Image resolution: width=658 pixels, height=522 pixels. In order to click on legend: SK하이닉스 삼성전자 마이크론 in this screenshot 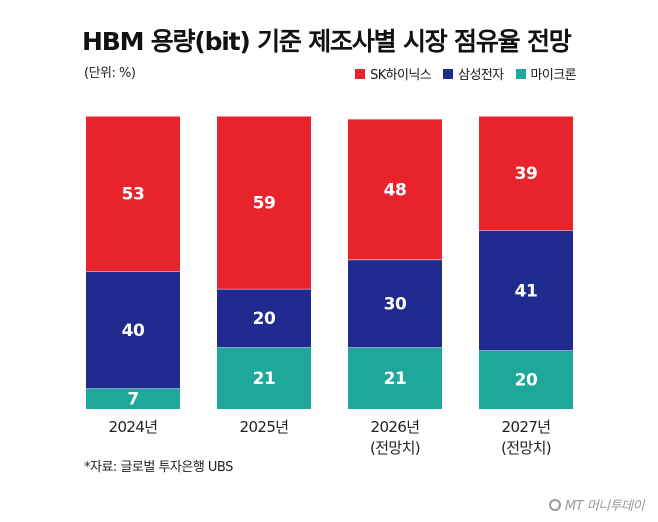, I will do `click(466, 73)`.